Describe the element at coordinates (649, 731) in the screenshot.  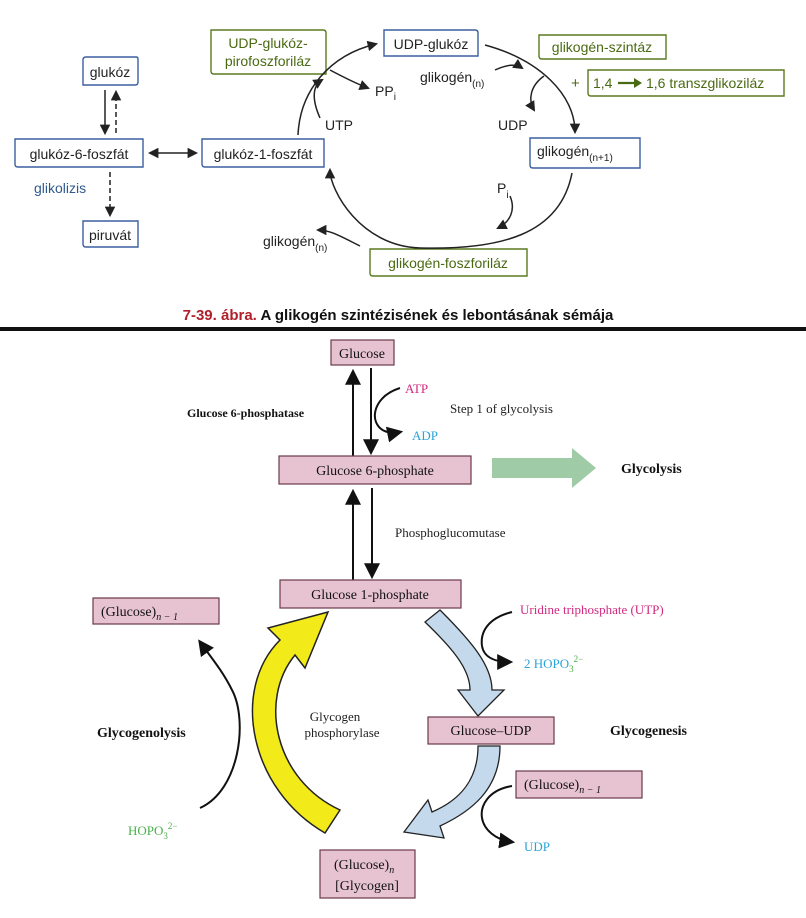
I see `label-glycogenesis: Glycogenesis` at that location.